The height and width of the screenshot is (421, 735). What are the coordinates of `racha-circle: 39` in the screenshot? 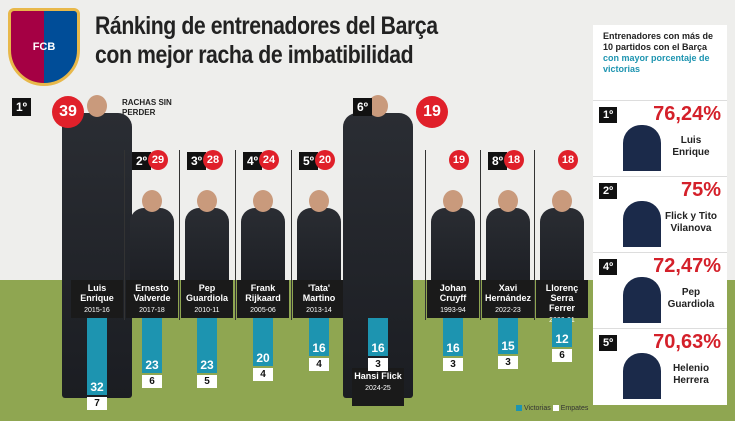 It's located at (68, 112).